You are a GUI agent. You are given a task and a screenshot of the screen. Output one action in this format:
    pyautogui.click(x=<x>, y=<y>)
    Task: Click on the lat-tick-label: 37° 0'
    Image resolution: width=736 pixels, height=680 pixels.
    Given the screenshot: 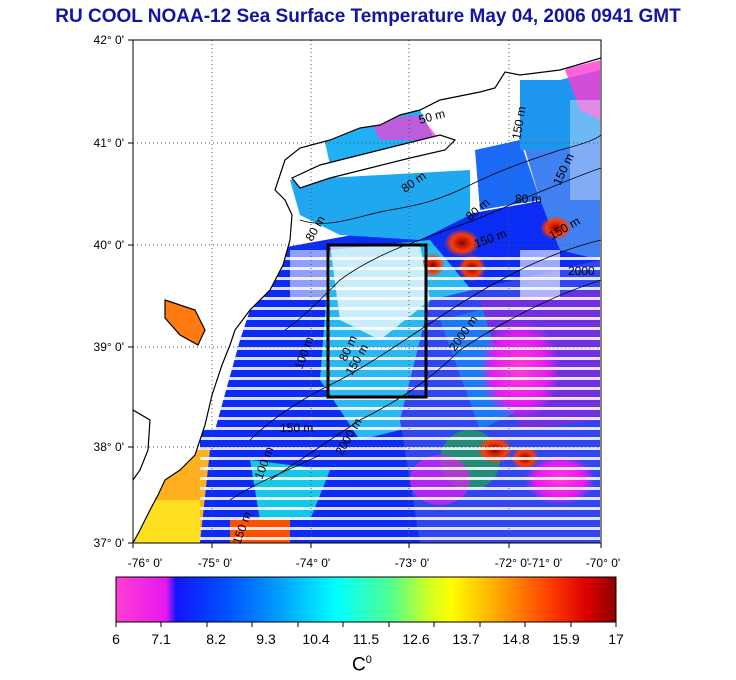 What is the action you would take?
    pyautogui.click(x=108, y=543)
    